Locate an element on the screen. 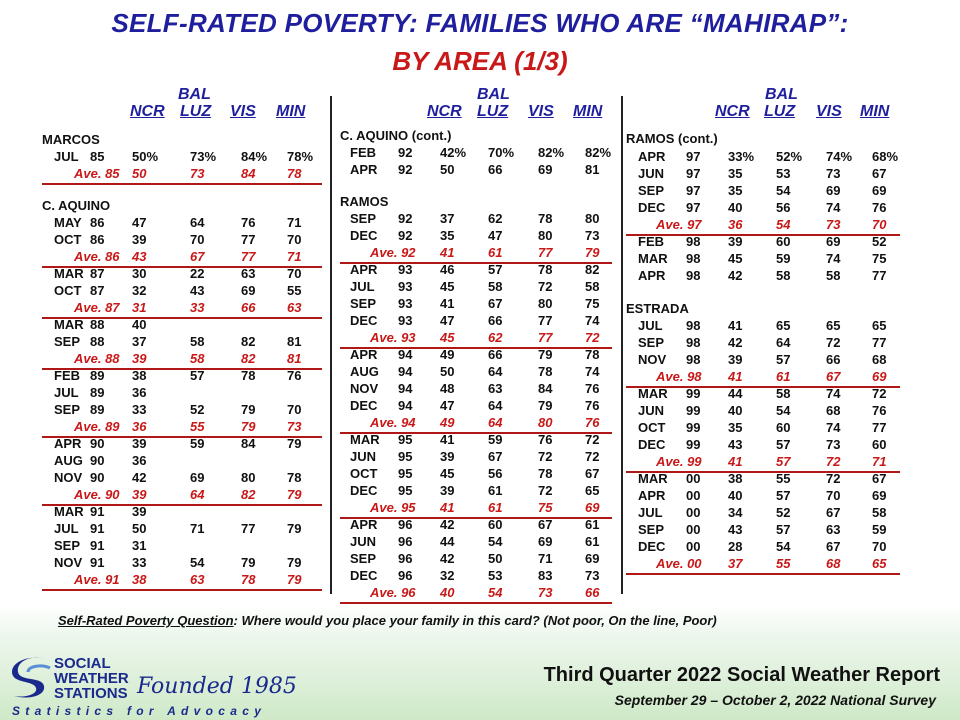 The width and height of the screenshot is (960, 720). value-ncr: 32 is located at coordinates (139, 290).